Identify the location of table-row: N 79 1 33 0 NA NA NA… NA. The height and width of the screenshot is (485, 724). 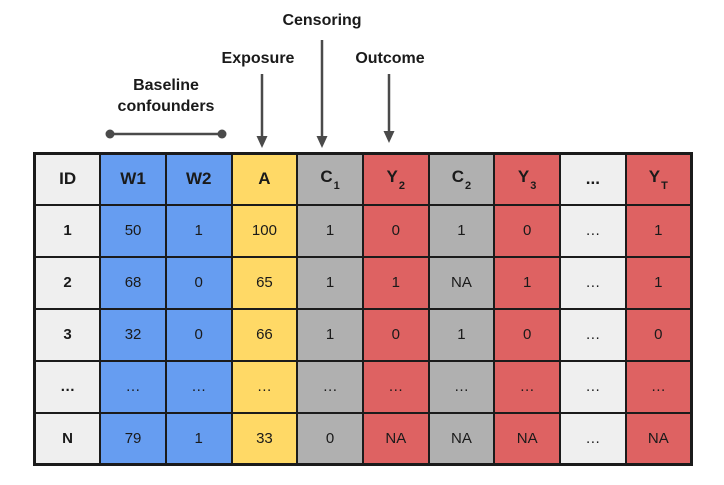
(363, 438).